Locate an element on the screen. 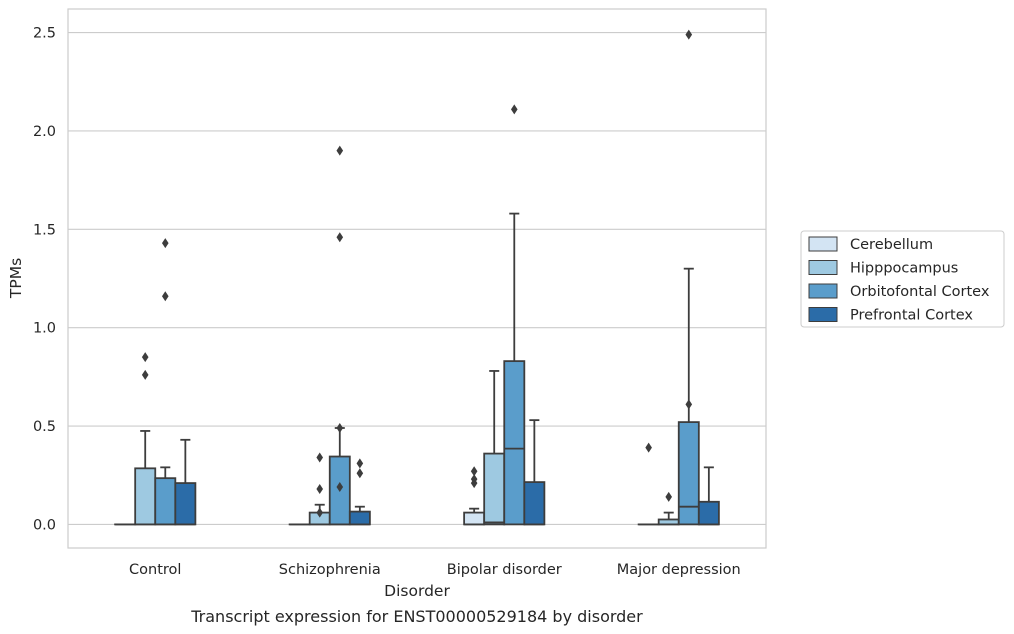  y-tick-label: 0.0 is located at coordinates (44, 525).